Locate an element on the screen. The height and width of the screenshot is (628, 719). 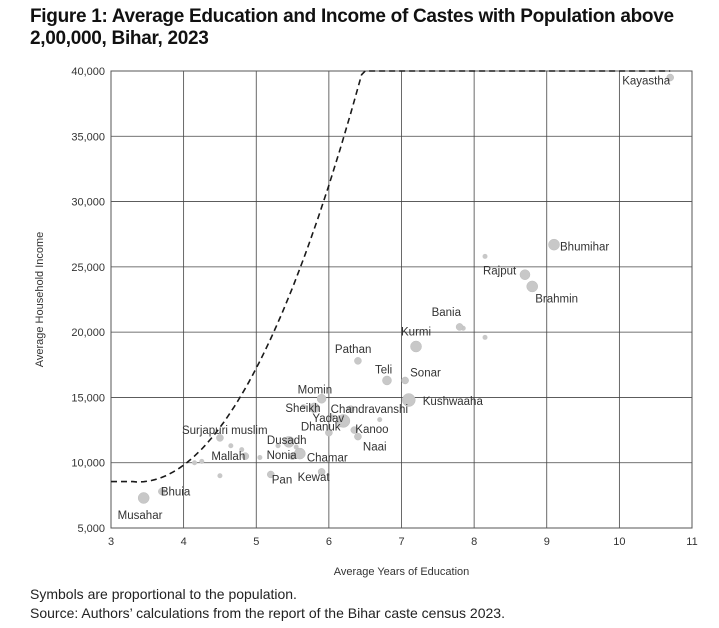
y-axis-title: Average Household Income is located at coordinates (40, 300).